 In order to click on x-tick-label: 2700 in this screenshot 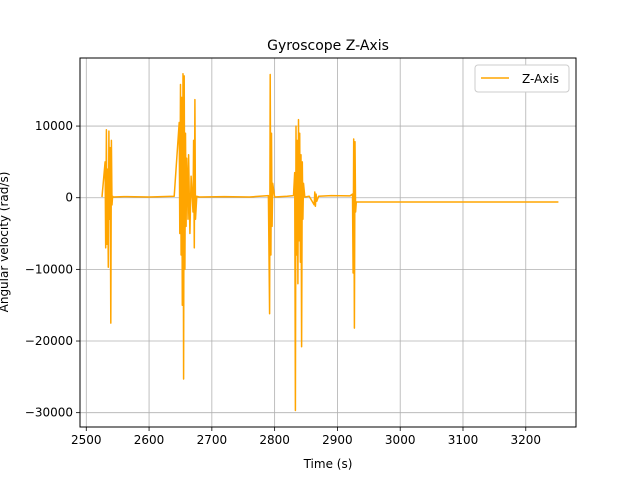, I will do `click(212, 440)`.